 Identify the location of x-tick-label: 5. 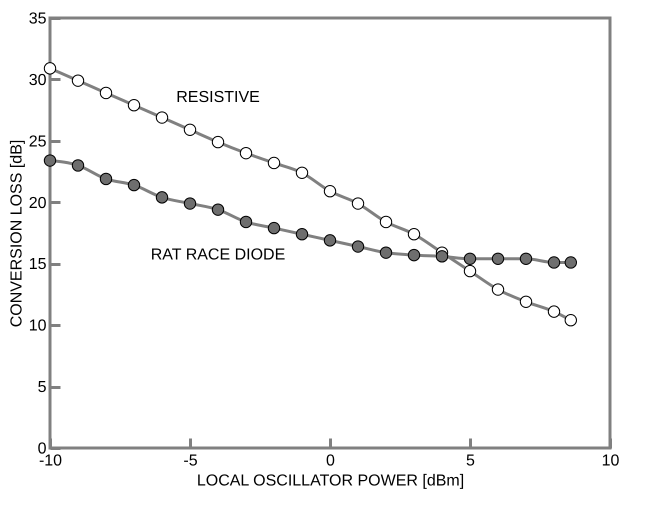
(471, 461).